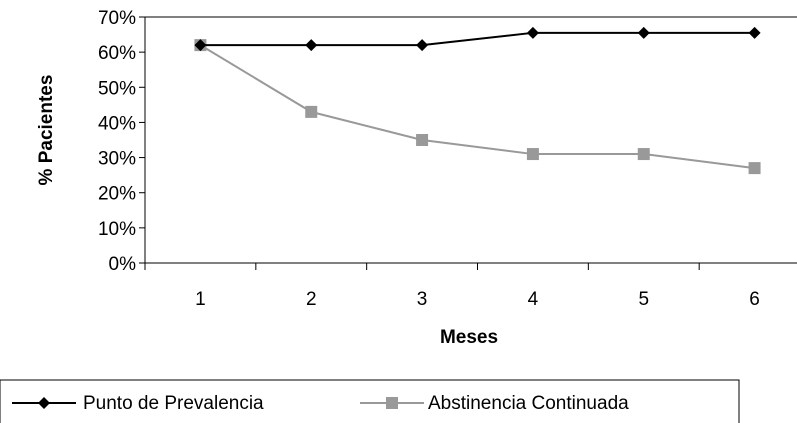 This screenshot has width=797, height=423. Describe the element at coordinates (643, 299) in the screenshot. I see `x-tick-label: 5` at that location.